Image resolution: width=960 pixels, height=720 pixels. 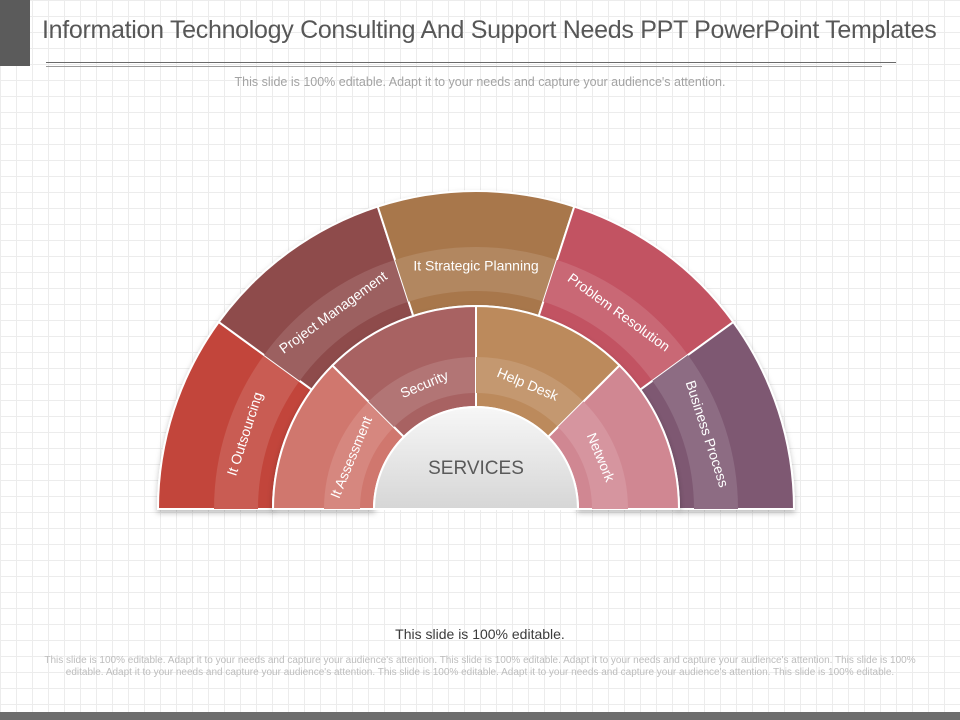 What do you see at coordinates (480, 716) in the screenshot?
I see `bottom-bar` at bounding box center [480, 716].